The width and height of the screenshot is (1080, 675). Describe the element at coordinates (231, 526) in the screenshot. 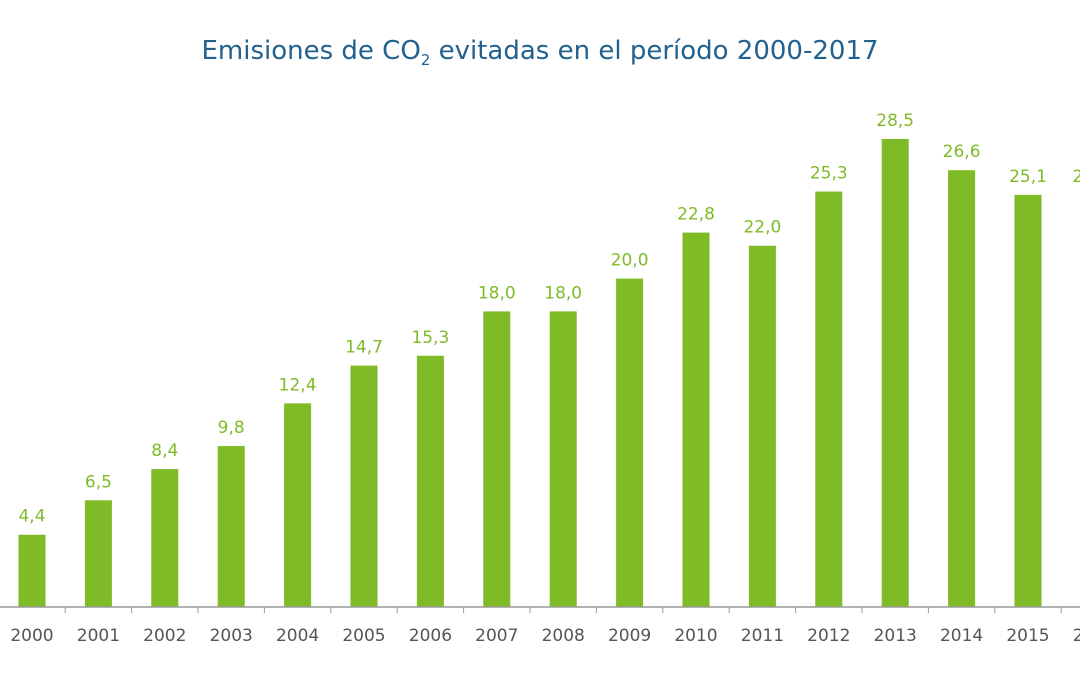

I see `bar-2003` at that location.